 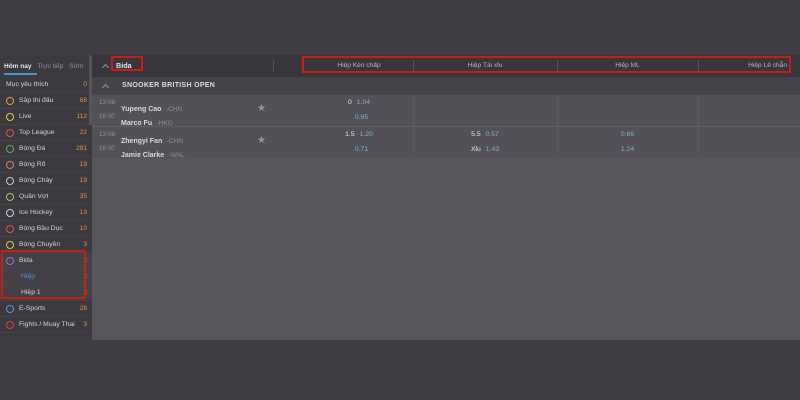 What do you see at coordinates (141, 109) in the screenshot?
I see `home-player-name: Yupeng Cao` at bounding box center [141, 109].